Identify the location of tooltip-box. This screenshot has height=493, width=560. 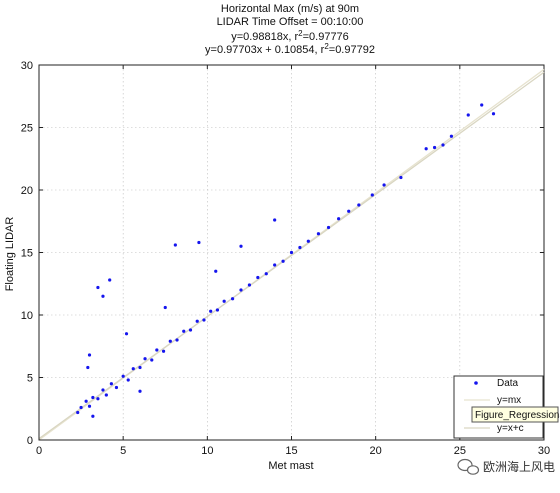
(515, 414).